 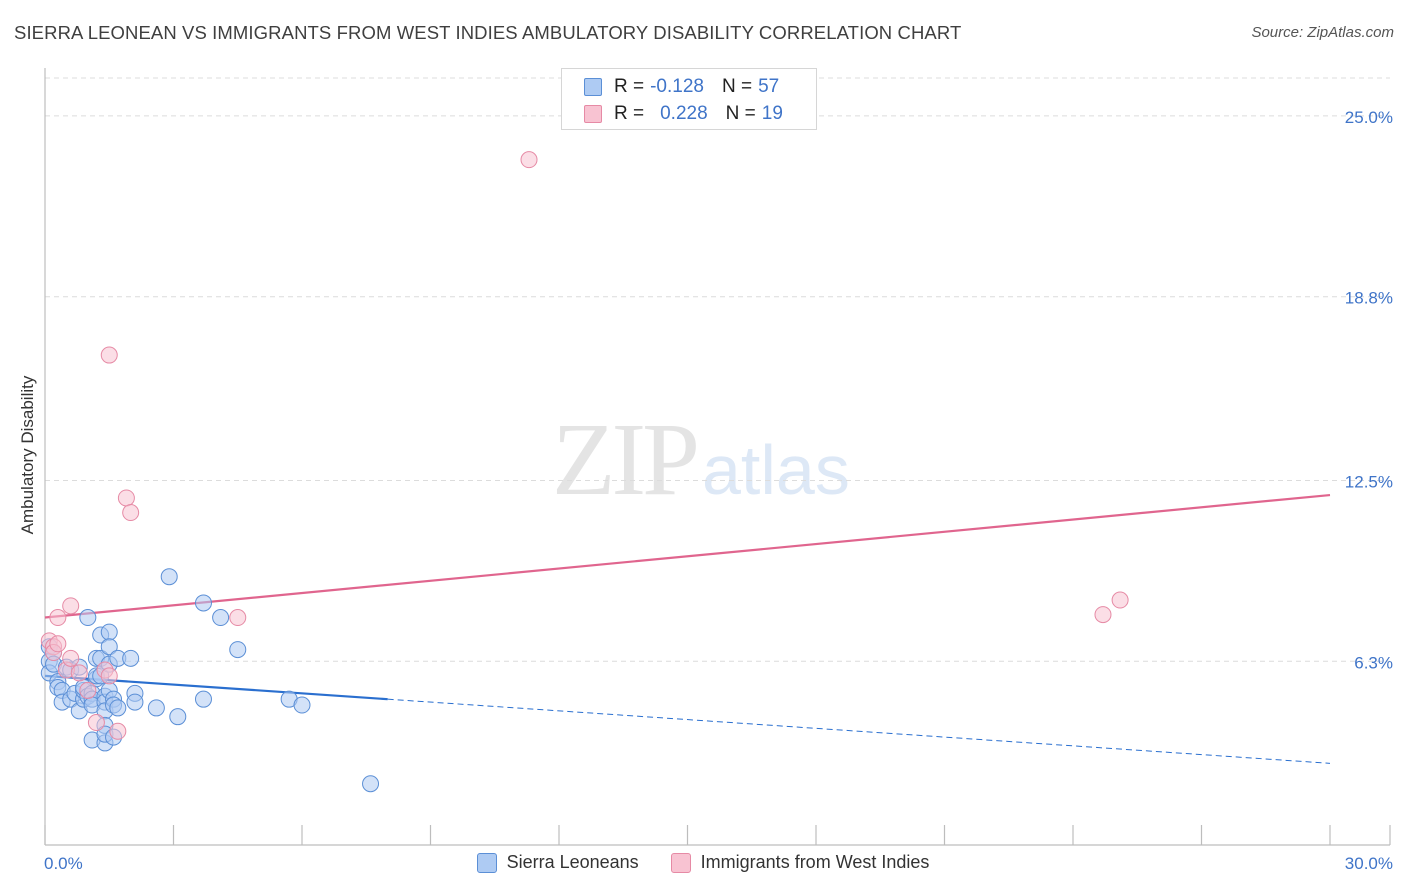 I want to click on legend-n-value: 57, so click(x=769, y=86).